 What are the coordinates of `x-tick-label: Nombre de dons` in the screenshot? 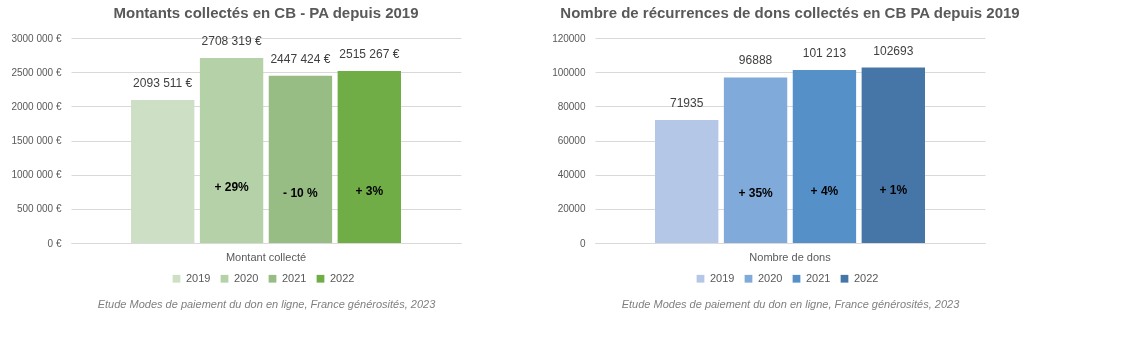 It's located at (790, 256).